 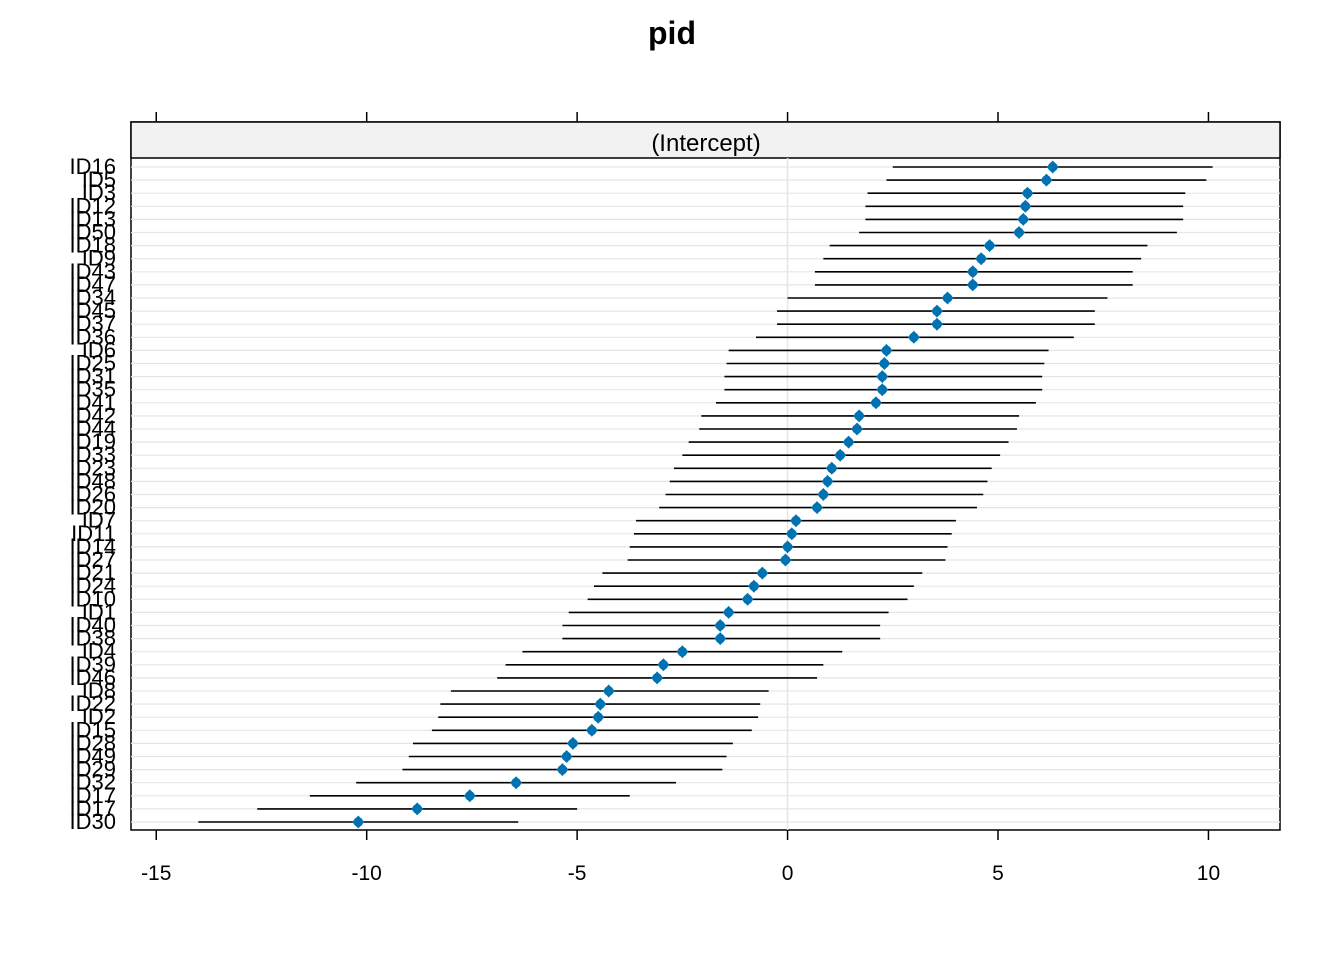 I want to click on point-core-id32, so click(x=516, y=782).